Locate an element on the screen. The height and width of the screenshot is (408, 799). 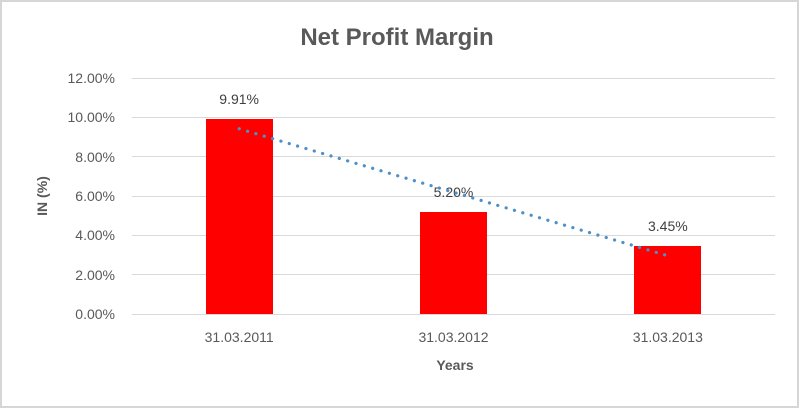
y-tick-label: 12.00% is located at coordinates (91, 78).